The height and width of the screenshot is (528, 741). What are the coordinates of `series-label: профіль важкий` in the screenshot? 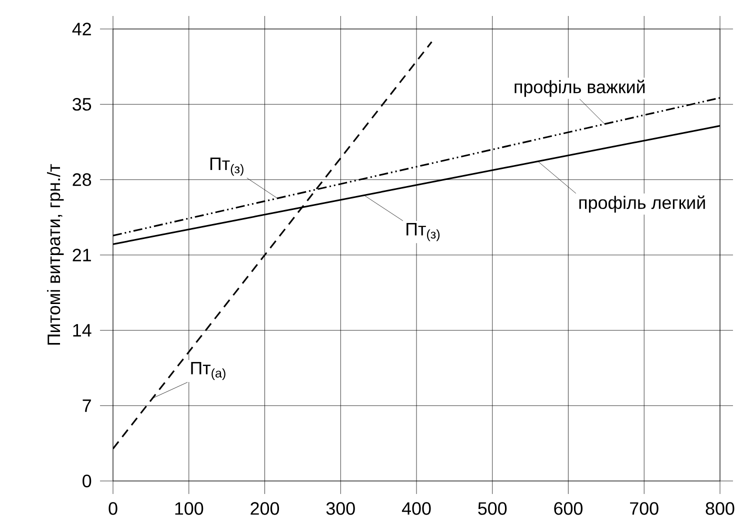 It's located at (579, 88).